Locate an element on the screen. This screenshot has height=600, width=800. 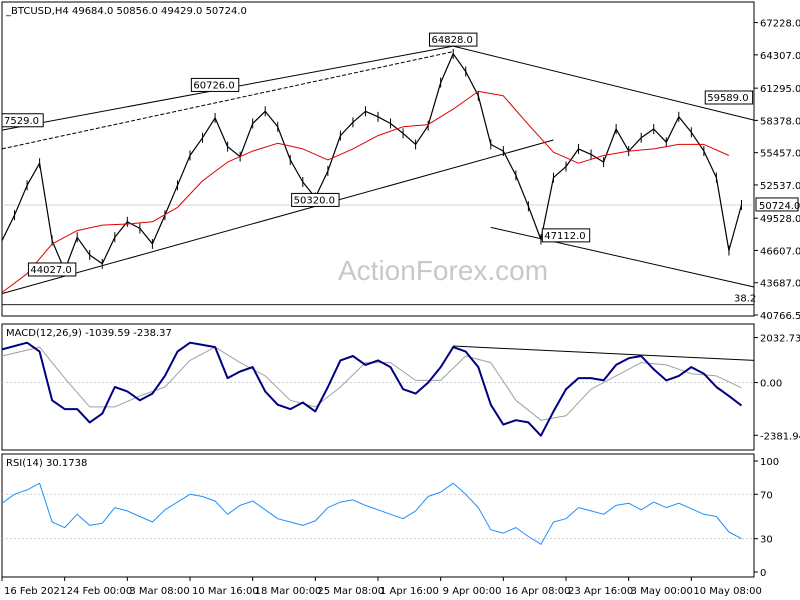
x-tick-label: 1 Apr 16:00 is located at coordinates (409, 591).